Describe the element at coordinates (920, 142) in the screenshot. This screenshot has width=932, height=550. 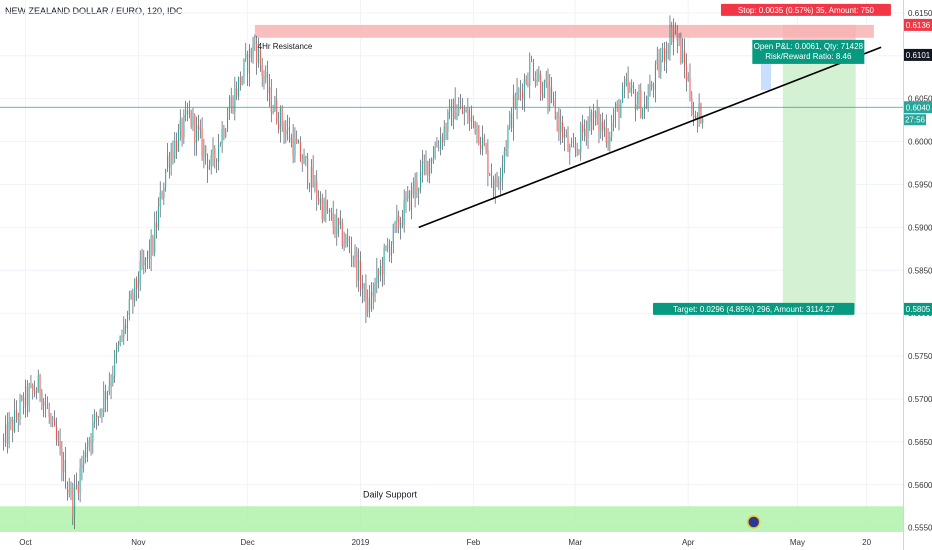
I see `y-tick-label: 0.6000` at that location.